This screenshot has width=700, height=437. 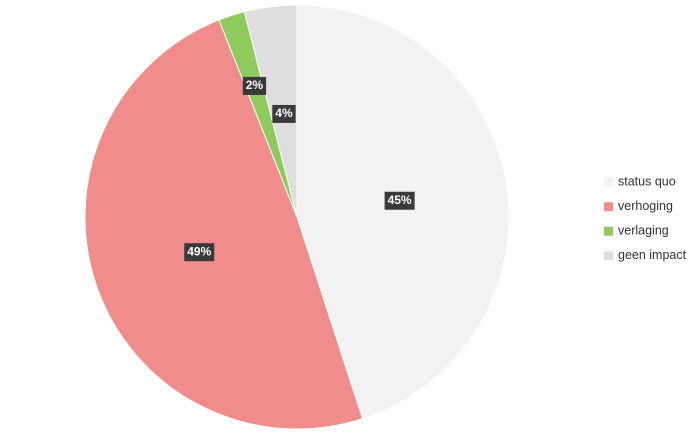 What do you see at coordinates (645, 206) in the screenshot?
I see `legend-label: verhoging` at bounding box center [645, 206].